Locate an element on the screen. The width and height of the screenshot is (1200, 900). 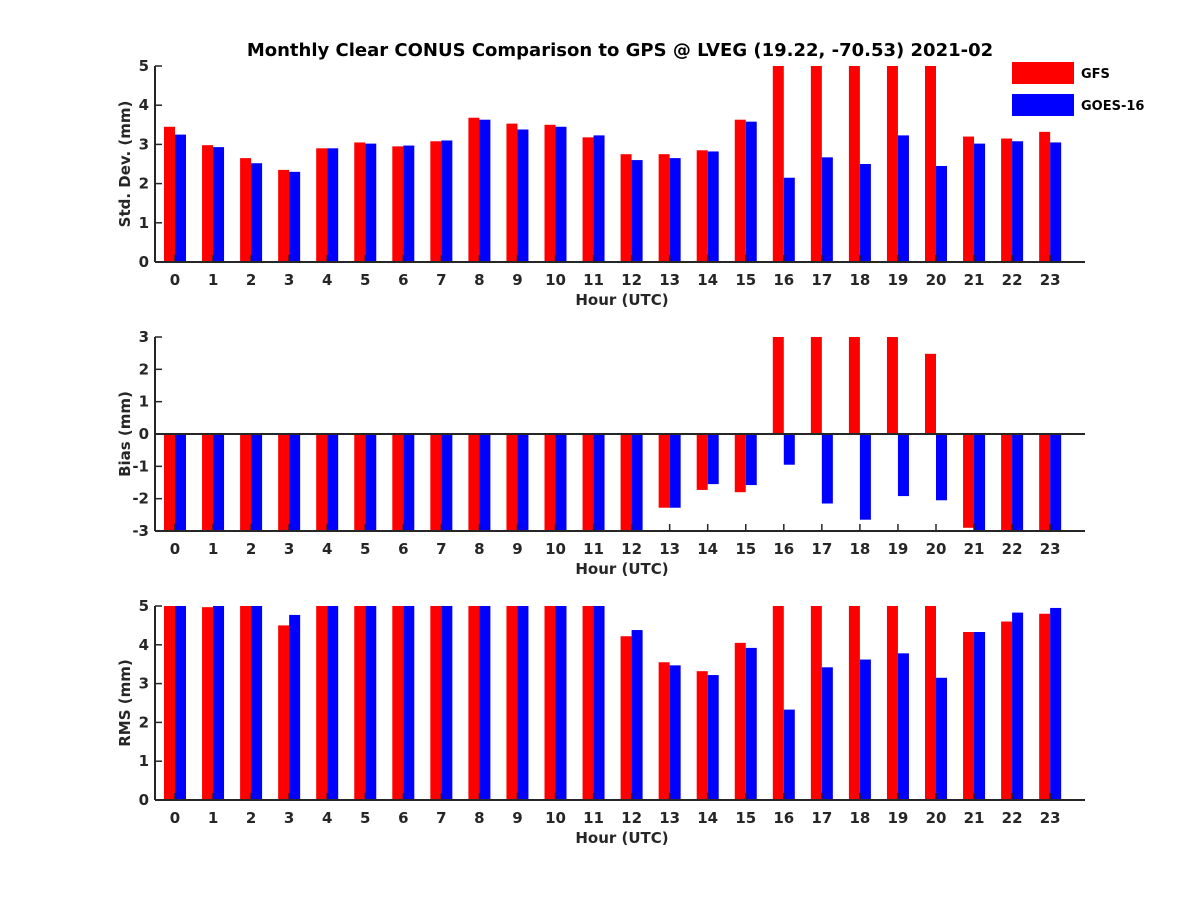
y-tick-label: 1 is located at coordinates (144, 402).